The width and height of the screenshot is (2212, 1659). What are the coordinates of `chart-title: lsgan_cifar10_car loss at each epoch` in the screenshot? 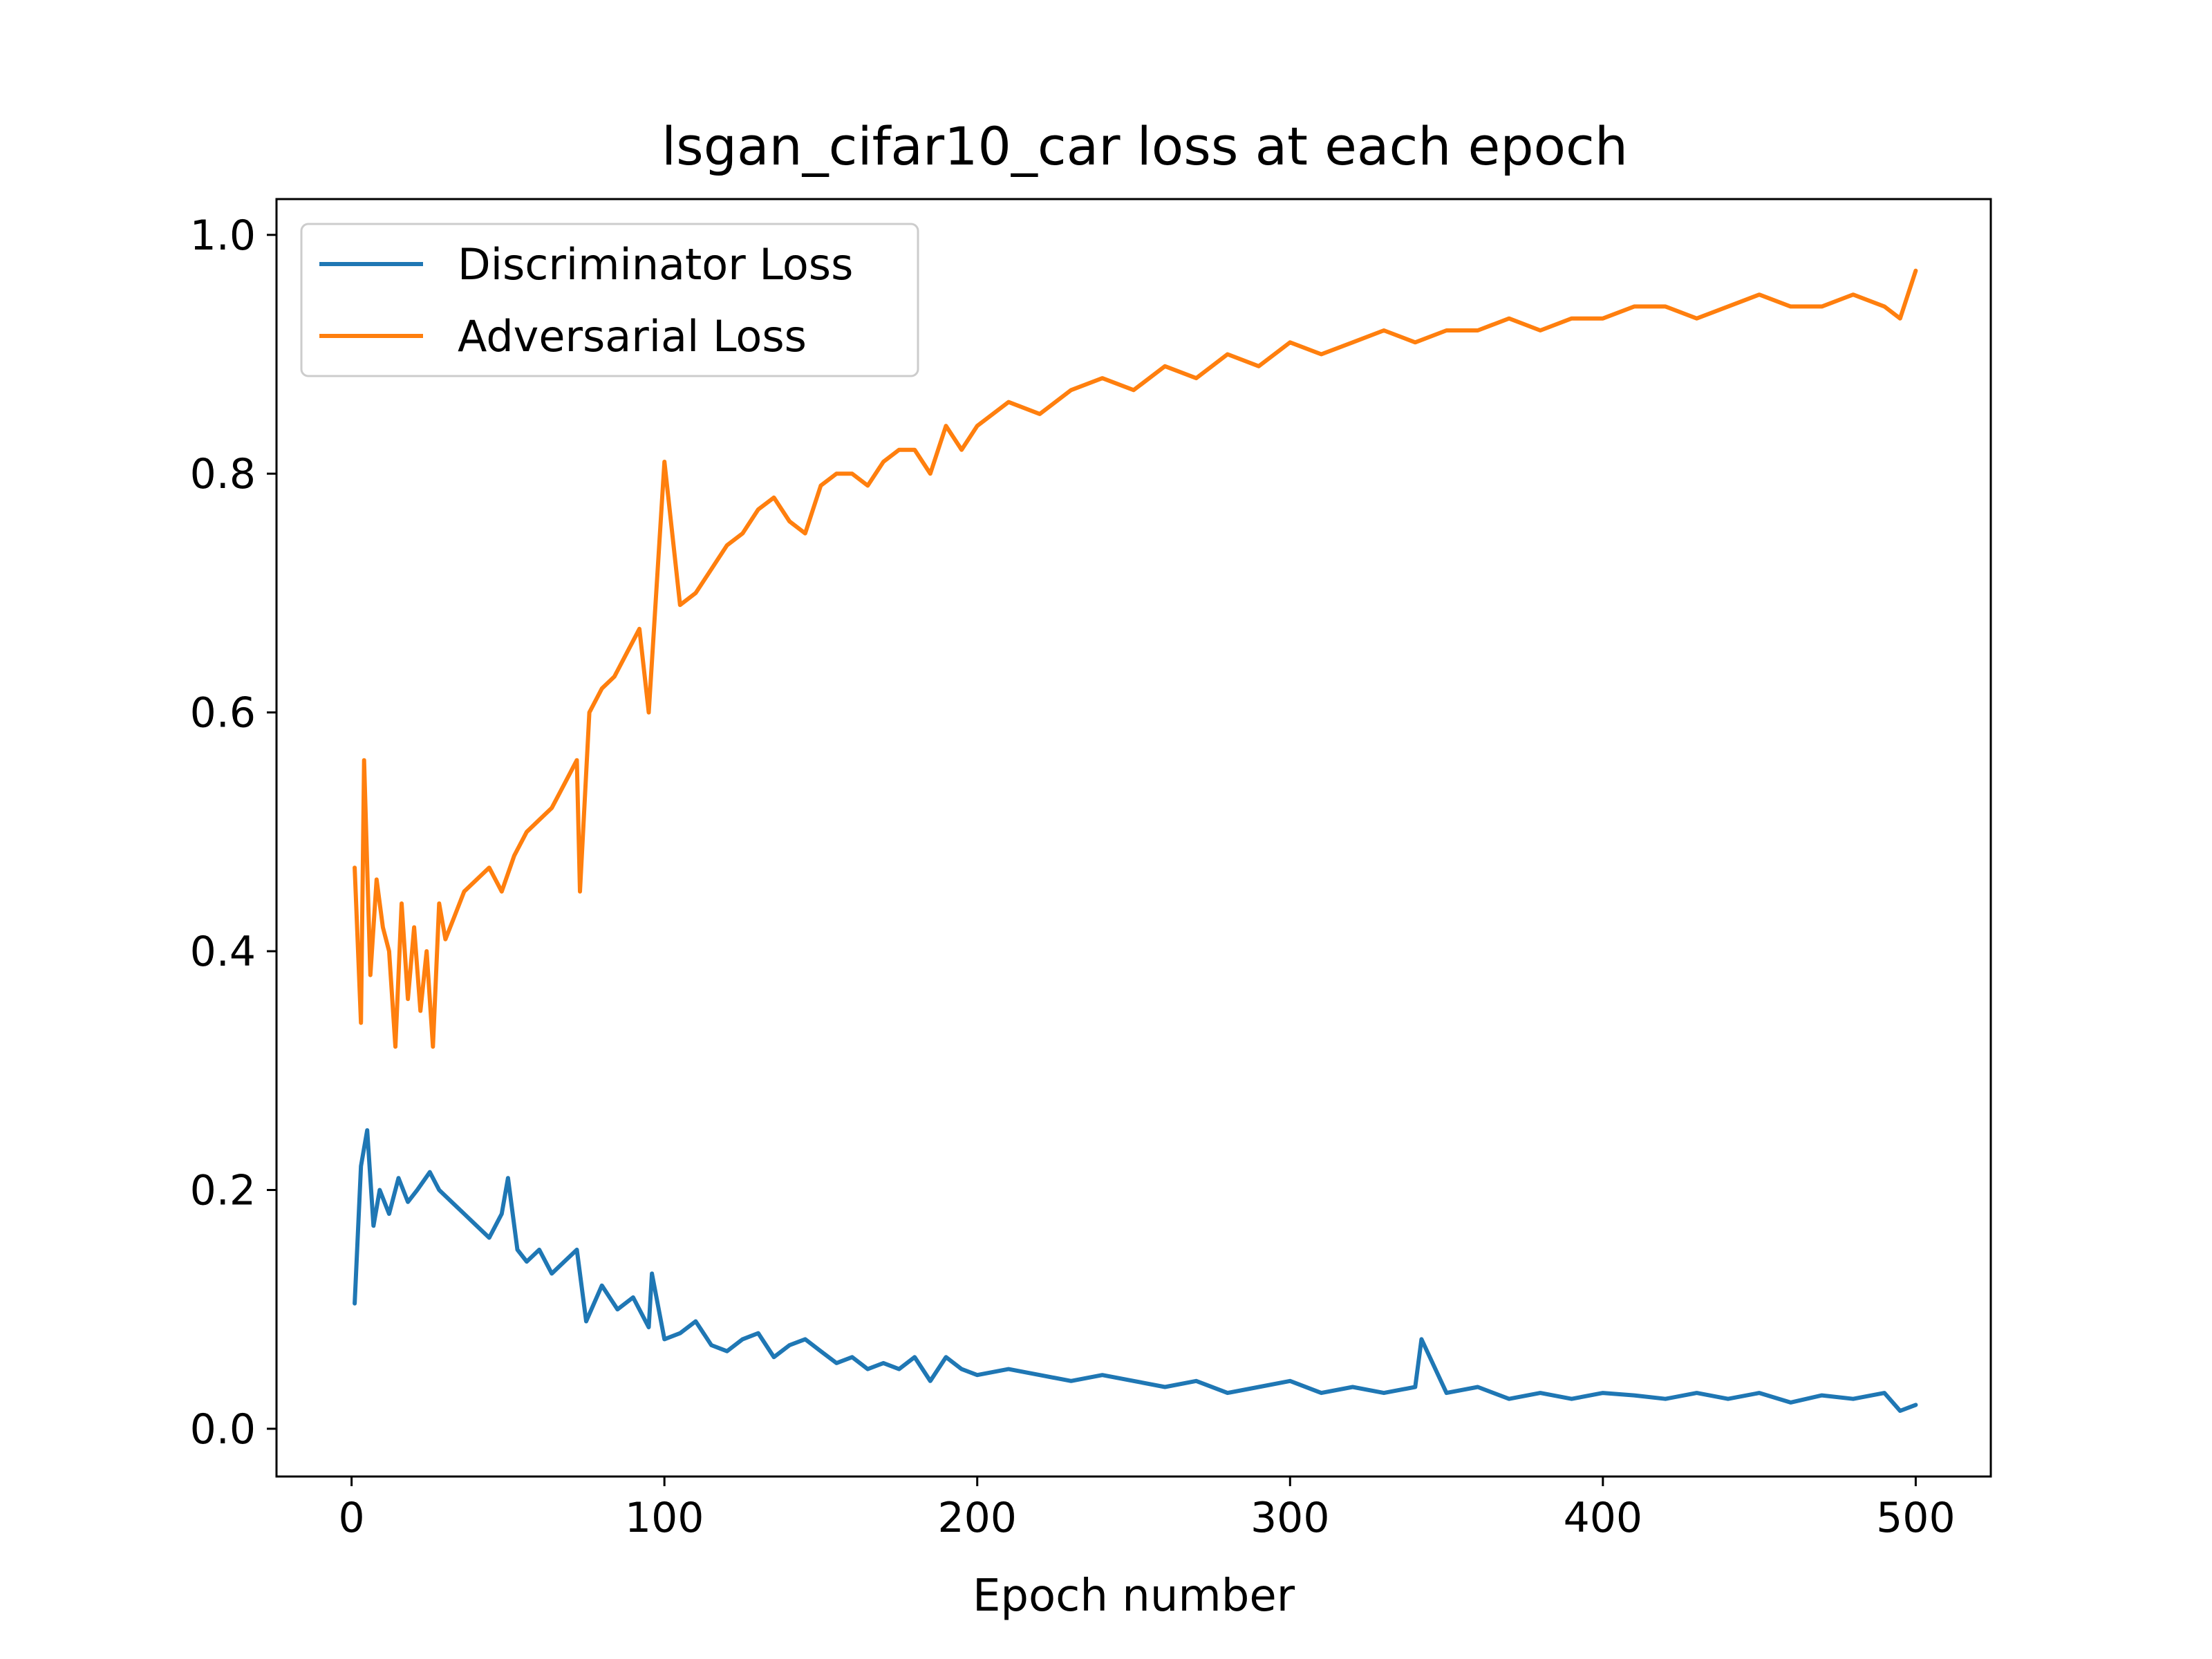 It's located at (1145, 146).